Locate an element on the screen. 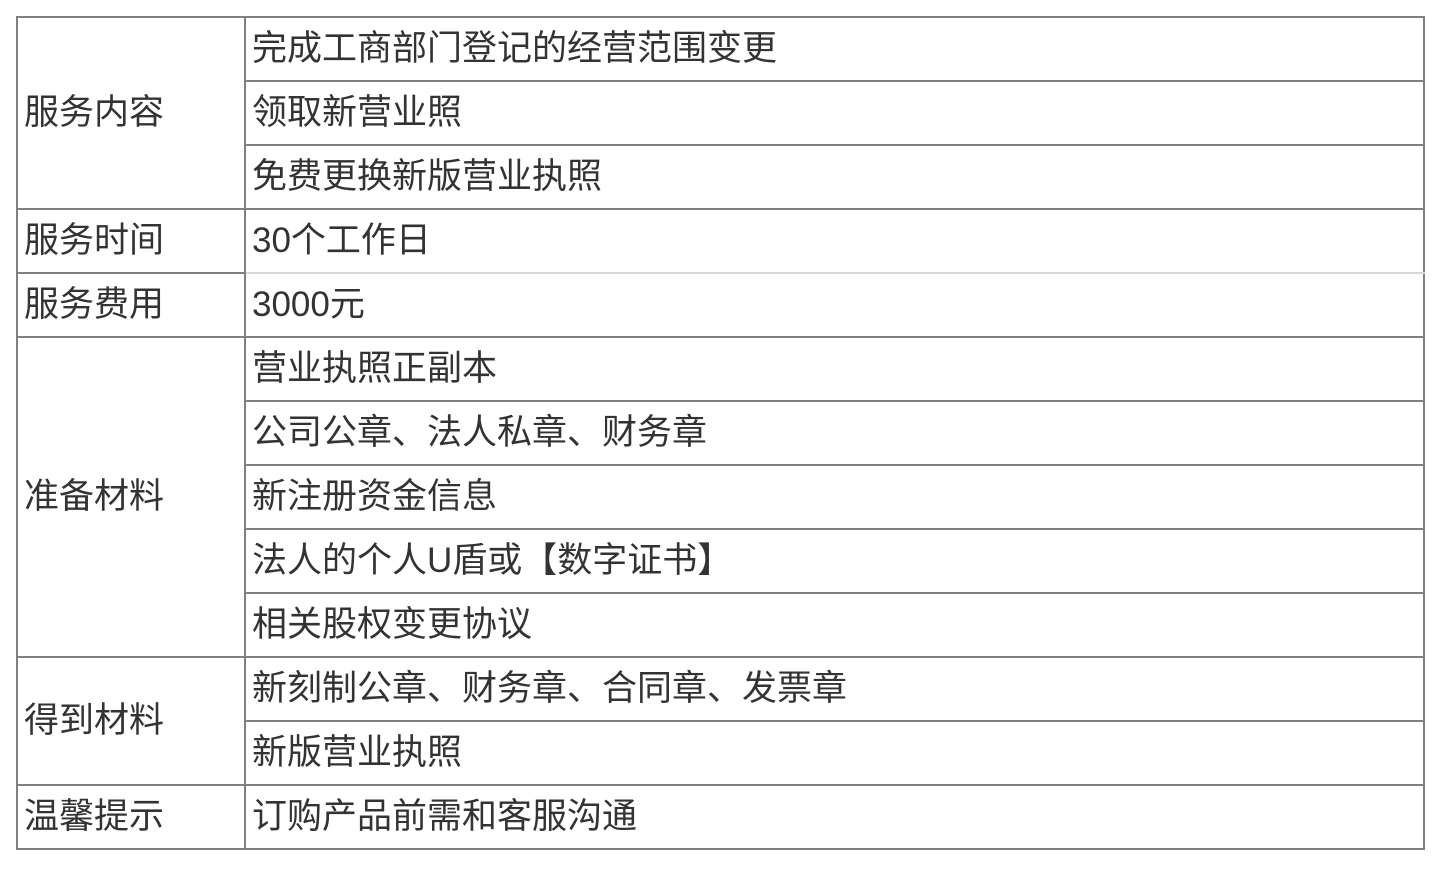  table-cell: 新刻制公章、财务章、合同章、发票章 is located at coordinates (834, 689).